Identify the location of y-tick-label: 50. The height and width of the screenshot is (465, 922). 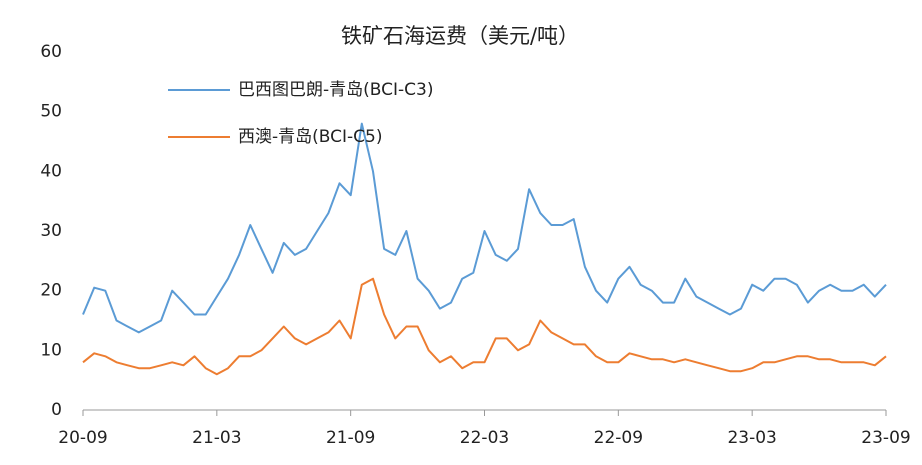
(51, 112).